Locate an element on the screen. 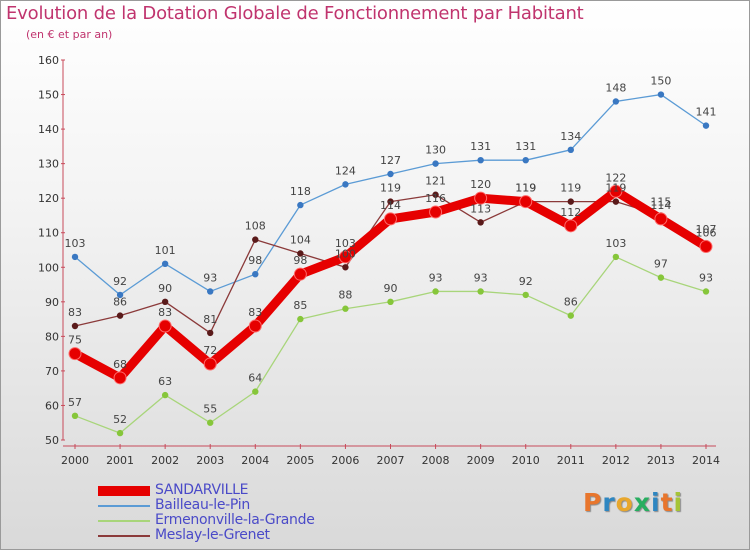  data-label-ermenonville-la-grande: 64 is located at coordinates (255, 378).